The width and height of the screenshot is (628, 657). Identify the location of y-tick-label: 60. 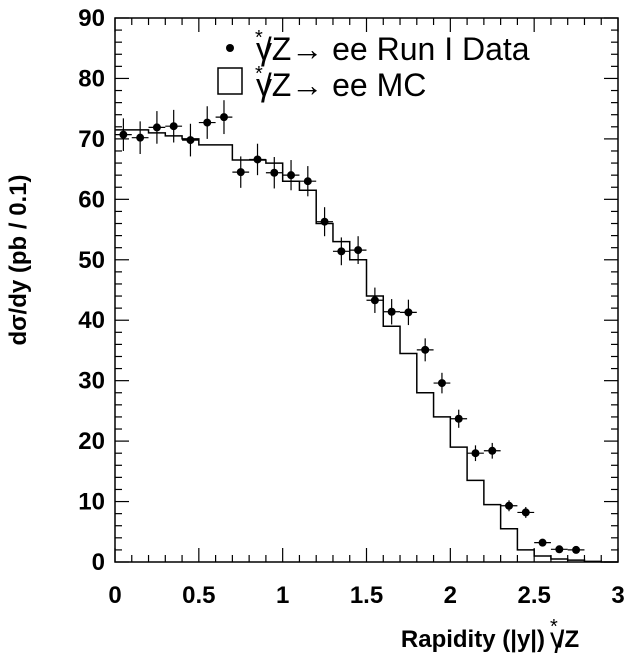
(91, 199).